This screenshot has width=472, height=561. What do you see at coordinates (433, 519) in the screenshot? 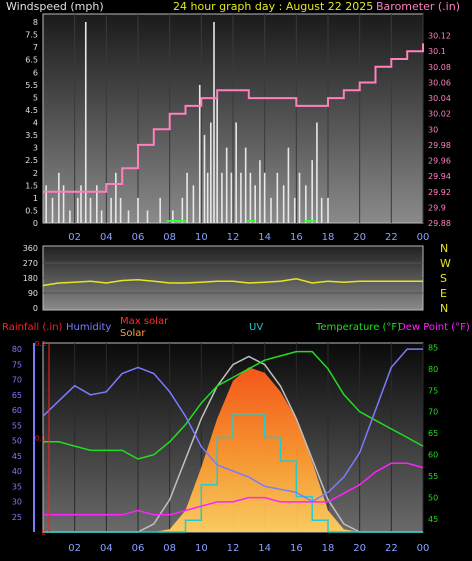
I see `temperature-y-tick: 45` at bounding box center [433, 519].